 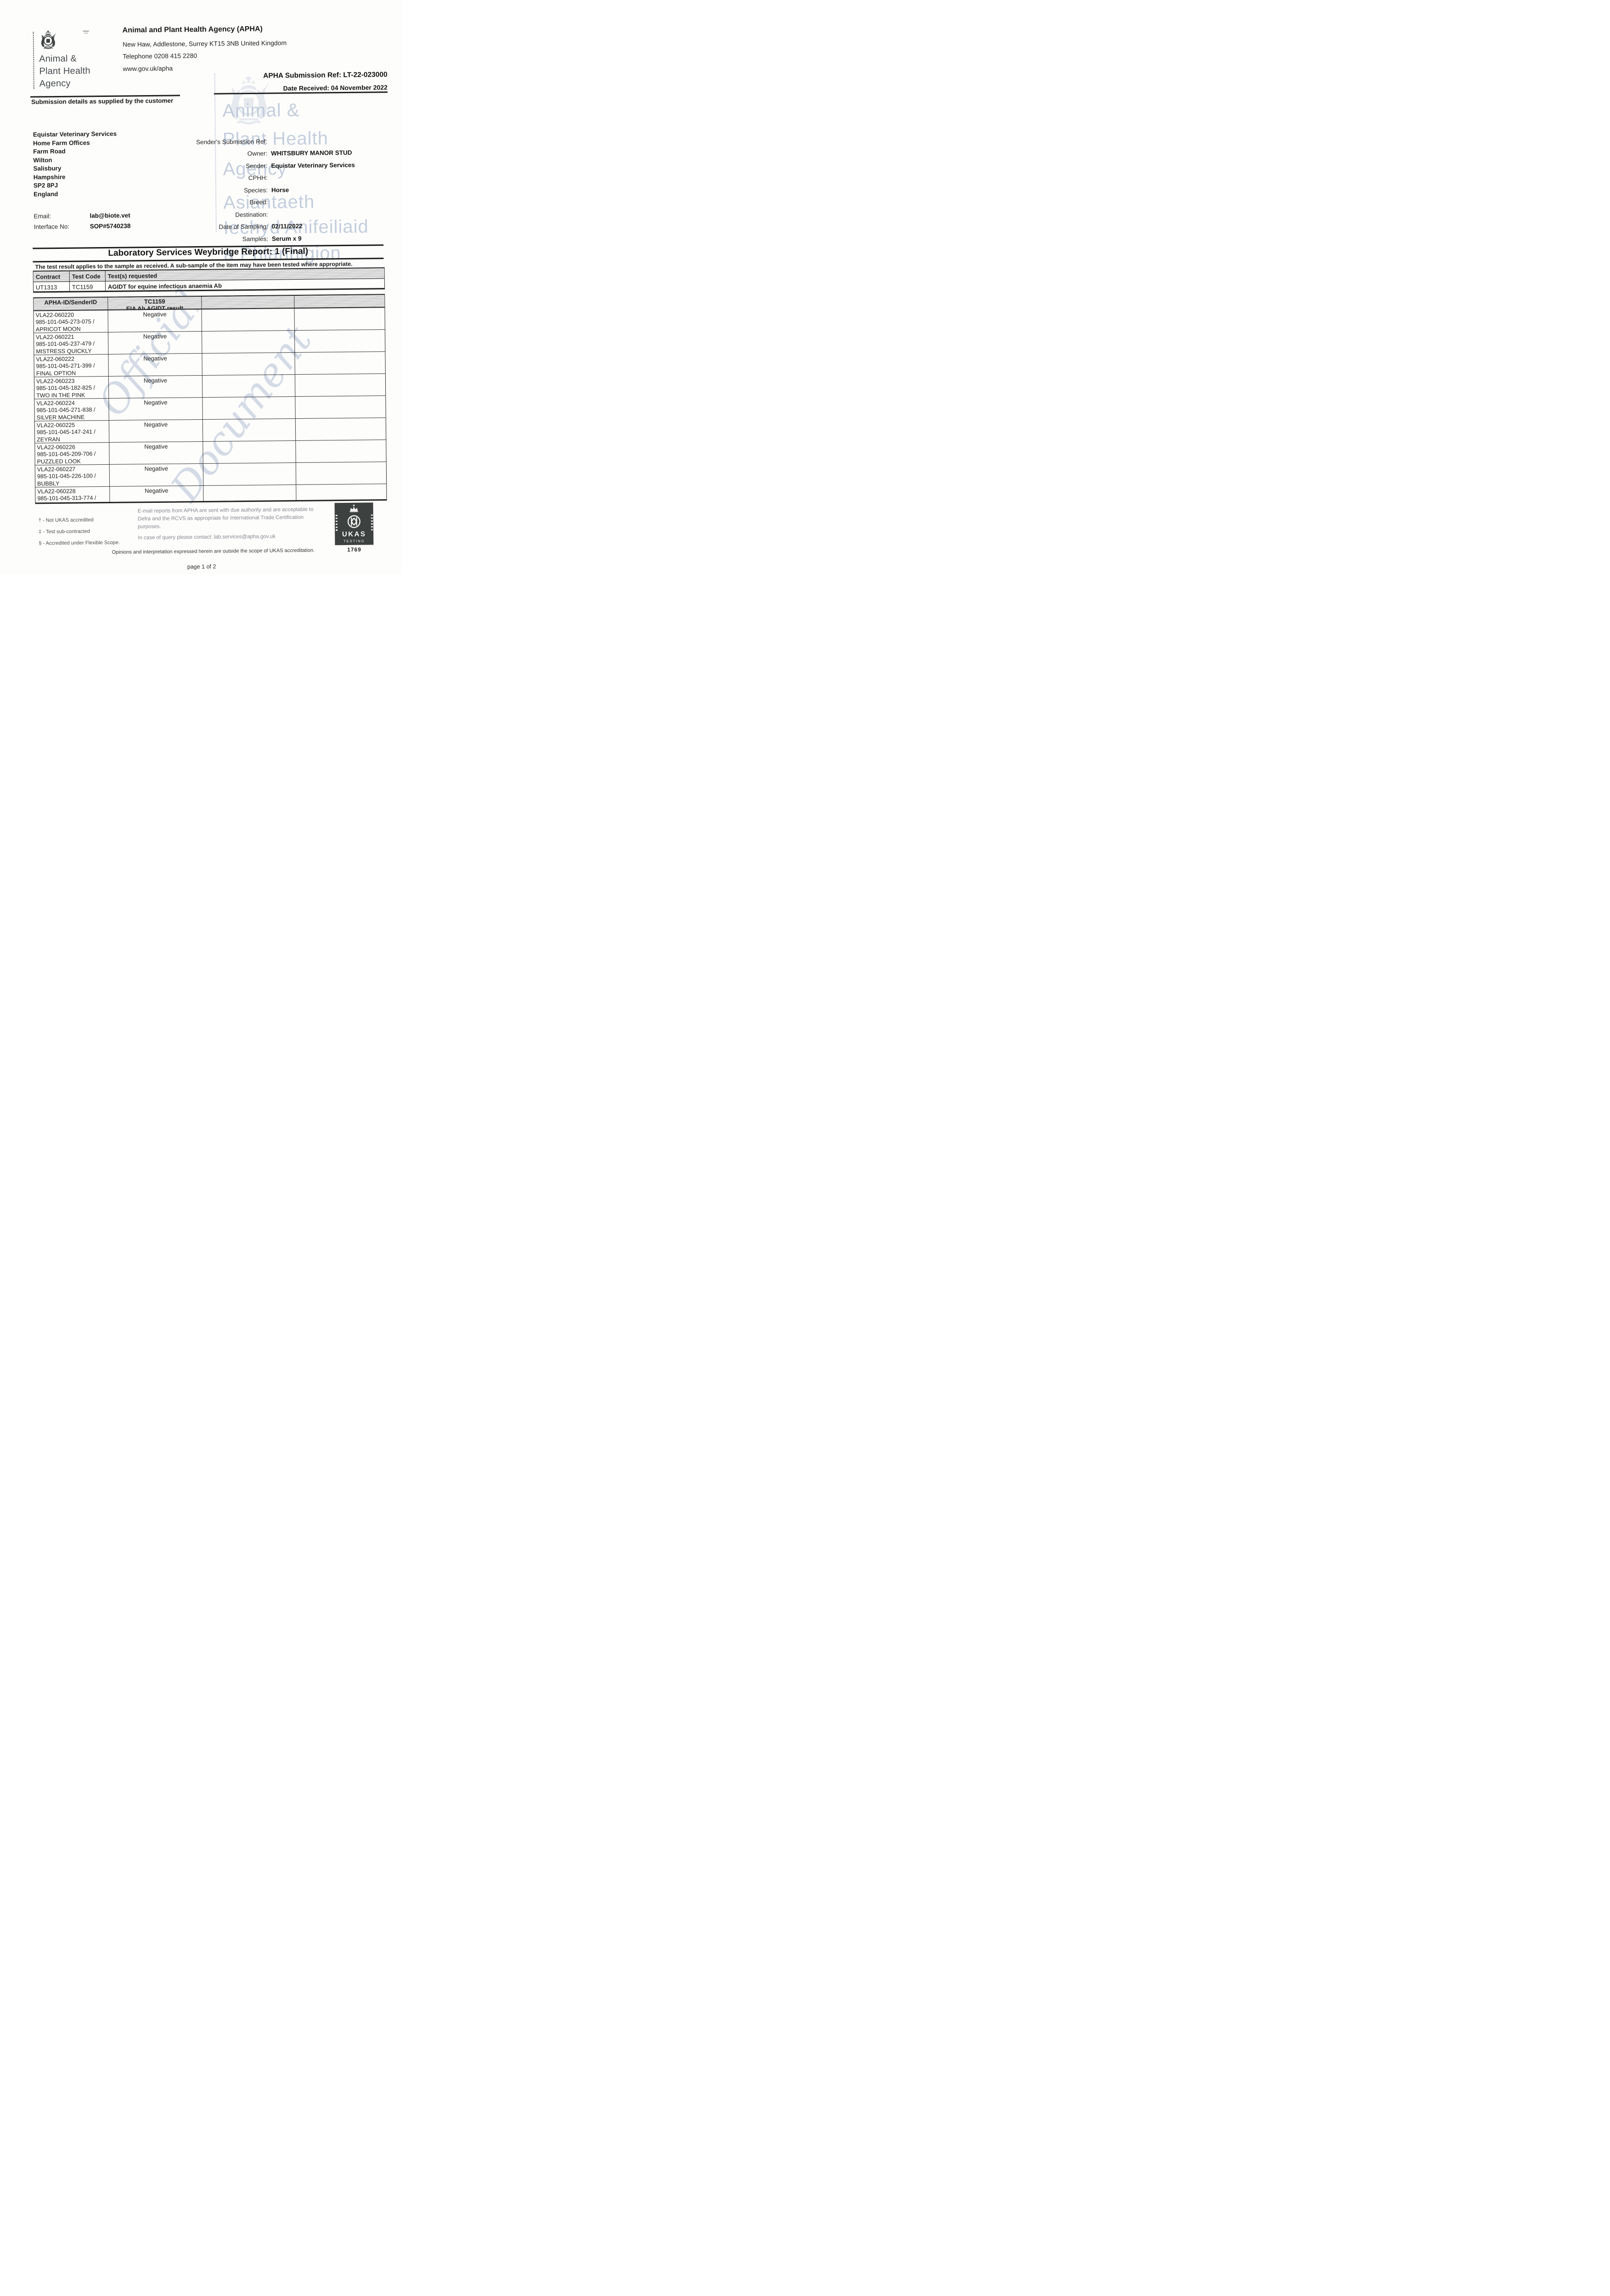 What do you see at coordinates (66, 410) in the screenshot?
I see `sample-microchip: 985-101-045-271-838 /` at bounding box center [66, 410].